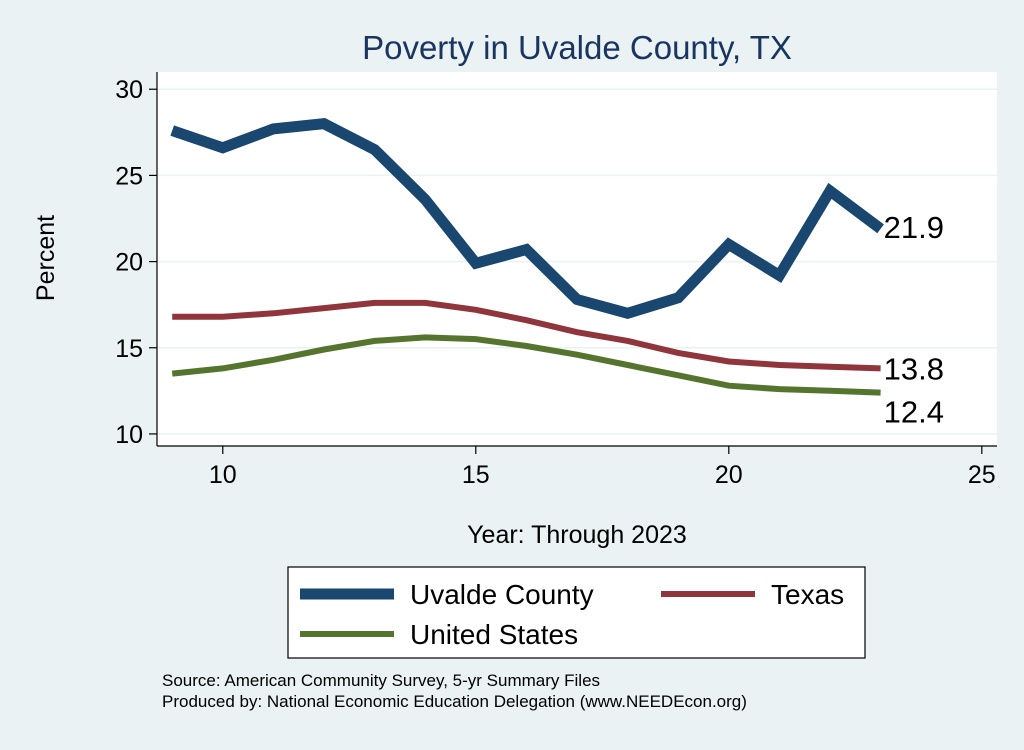  I want to click on x-tick-label-15: 15, so click(476, 475).